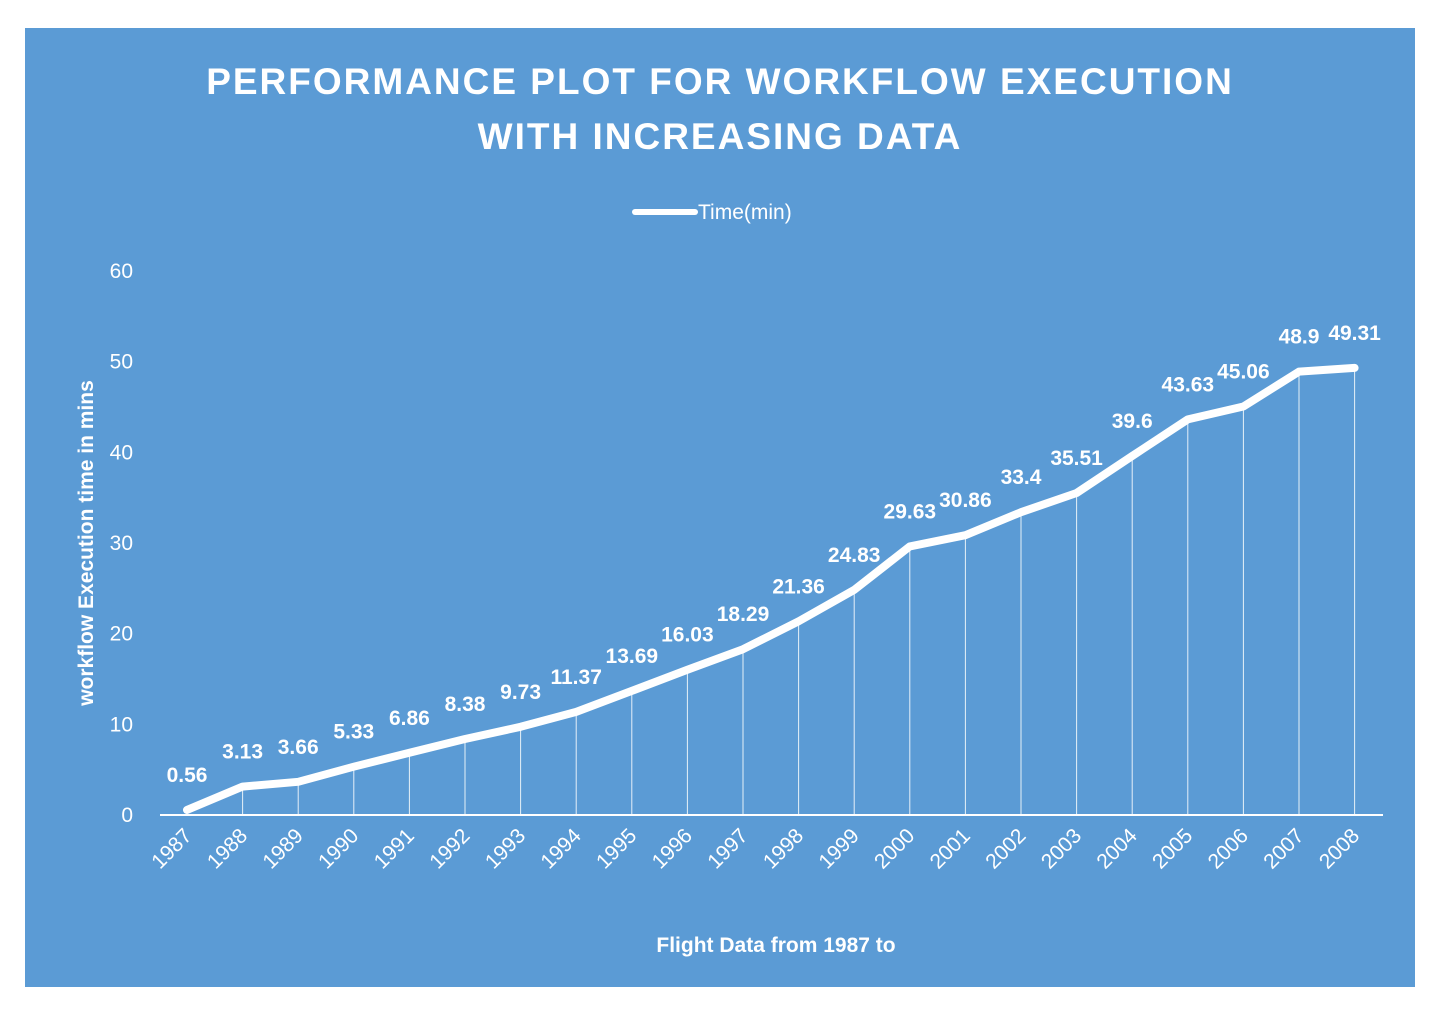 The height and width of the screenshot is (1010, 1440). Describe the element at coordinates (227, 848) in the screenshot. I see `x-tick-label: 1988` at that location.